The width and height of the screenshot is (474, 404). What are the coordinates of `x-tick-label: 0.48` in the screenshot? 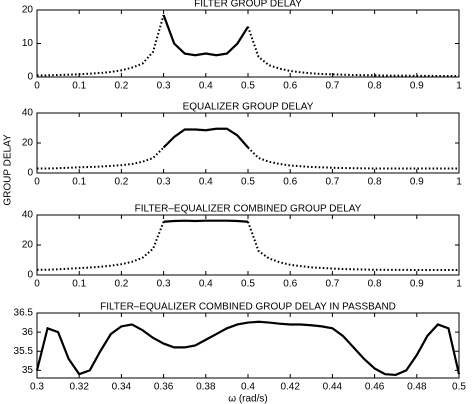 It's located at (417, 387).